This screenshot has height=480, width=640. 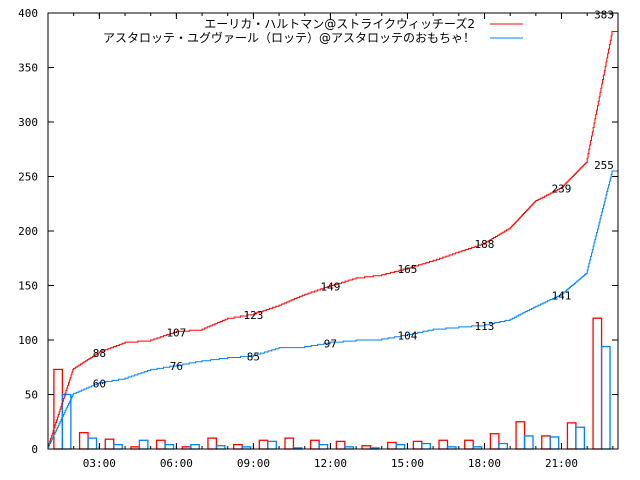 What do you see at coordinates (443, 444) in the screenshot?
I see `bar-0-h16` at bounding box center [443, 444].